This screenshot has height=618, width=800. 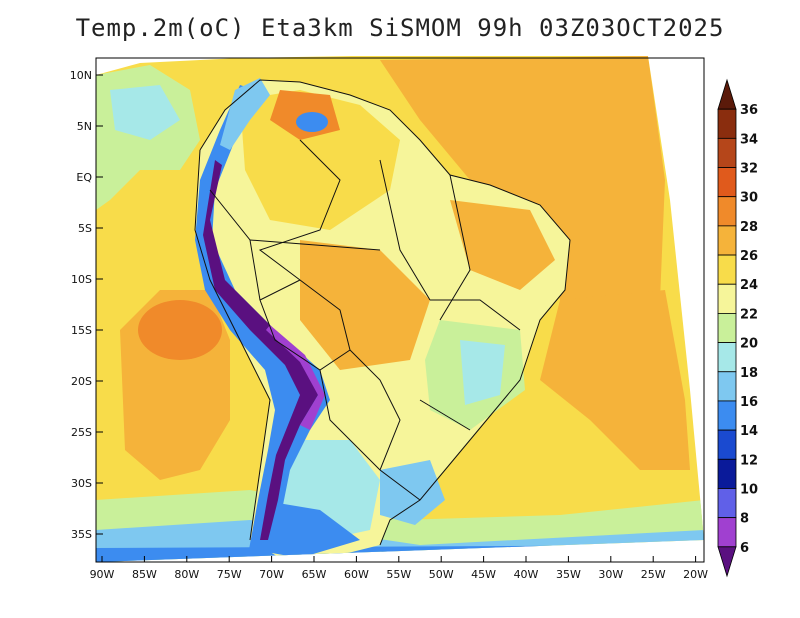 What do you see at coordinates (180, 330) in the screenshot?
I see `pacific-hot-spot` at bounding box center [180, 330].